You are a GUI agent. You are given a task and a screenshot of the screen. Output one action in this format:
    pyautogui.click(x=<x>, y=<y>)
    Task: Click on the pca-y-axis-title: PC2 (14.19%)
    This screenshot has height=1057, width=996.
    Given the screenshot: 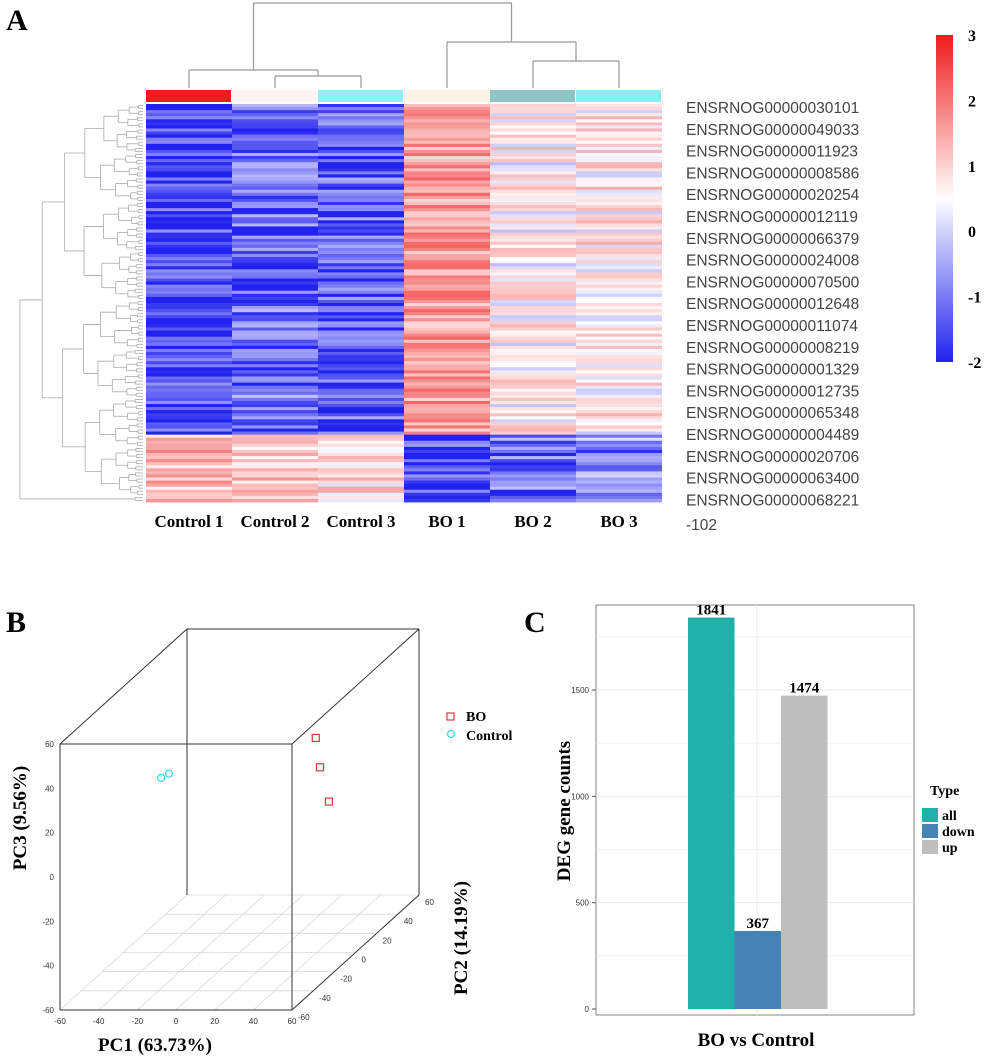 What is the action you would take?
    pyautogui.click(x=461, y=938)
    